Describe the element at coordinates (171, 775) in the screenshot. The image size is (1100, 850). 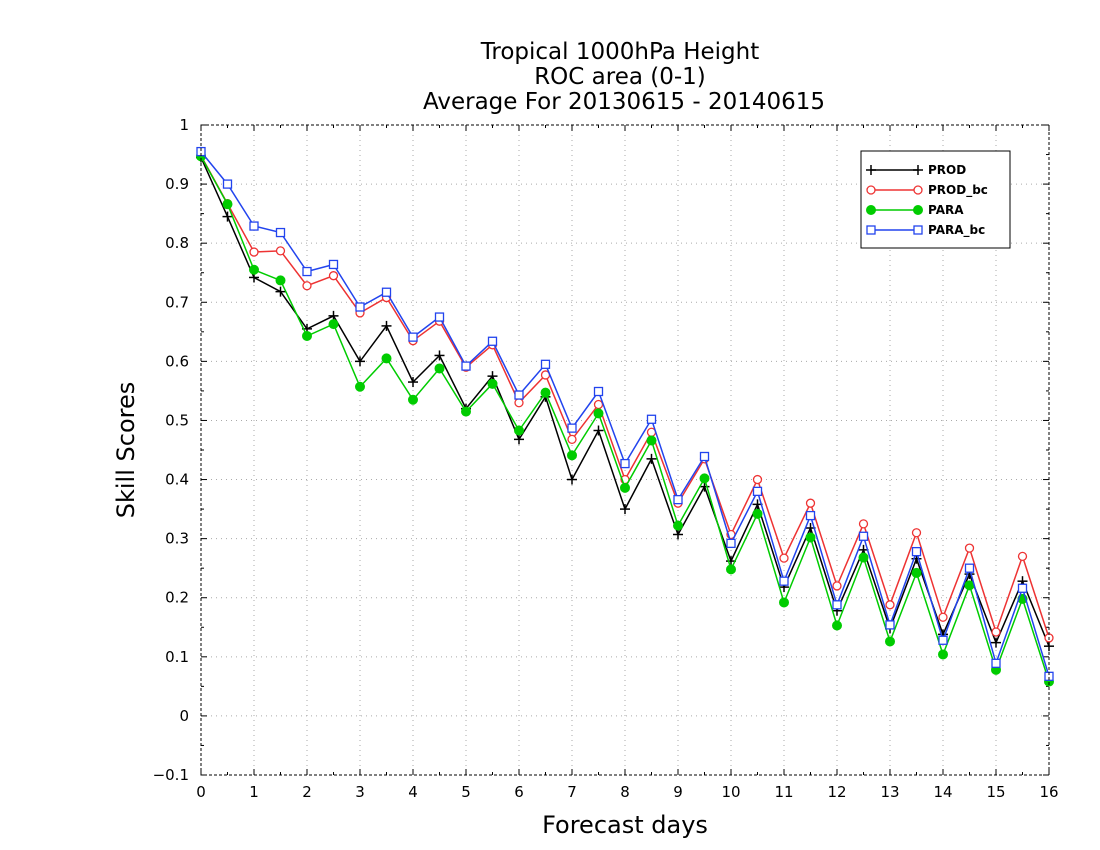
I see `y-tick-label: −0.1` at that location.